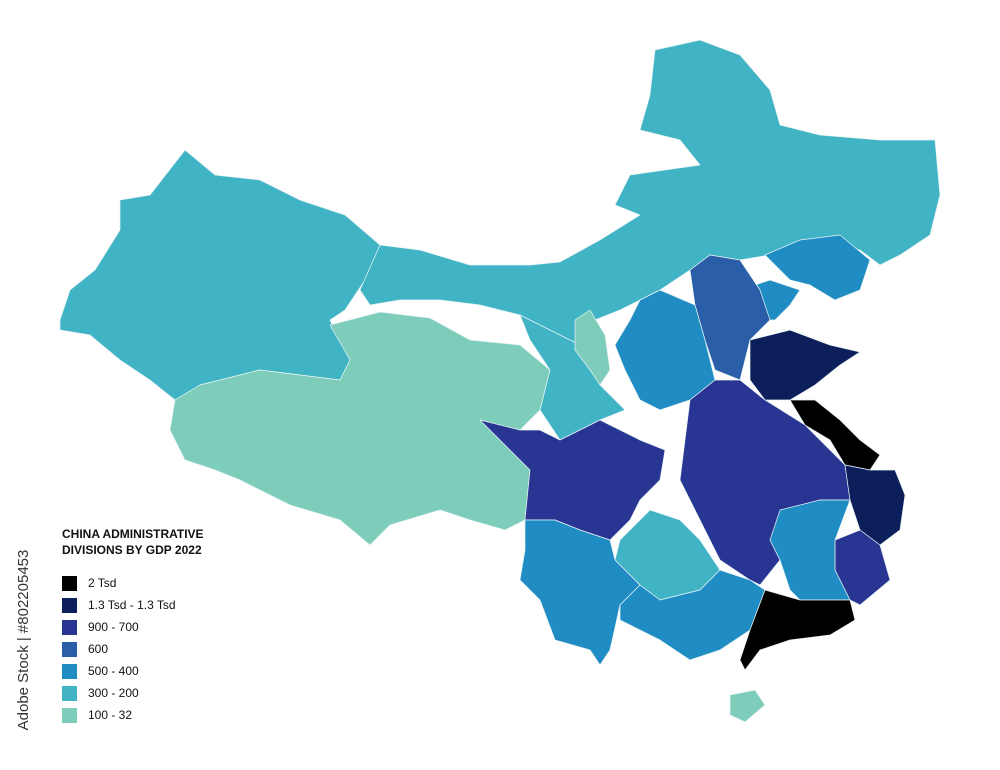 The height and width of the screenshot is (770, 1000). I want to click on title-line: DIVISIONS BY GDP 2022, so click(132, 550).